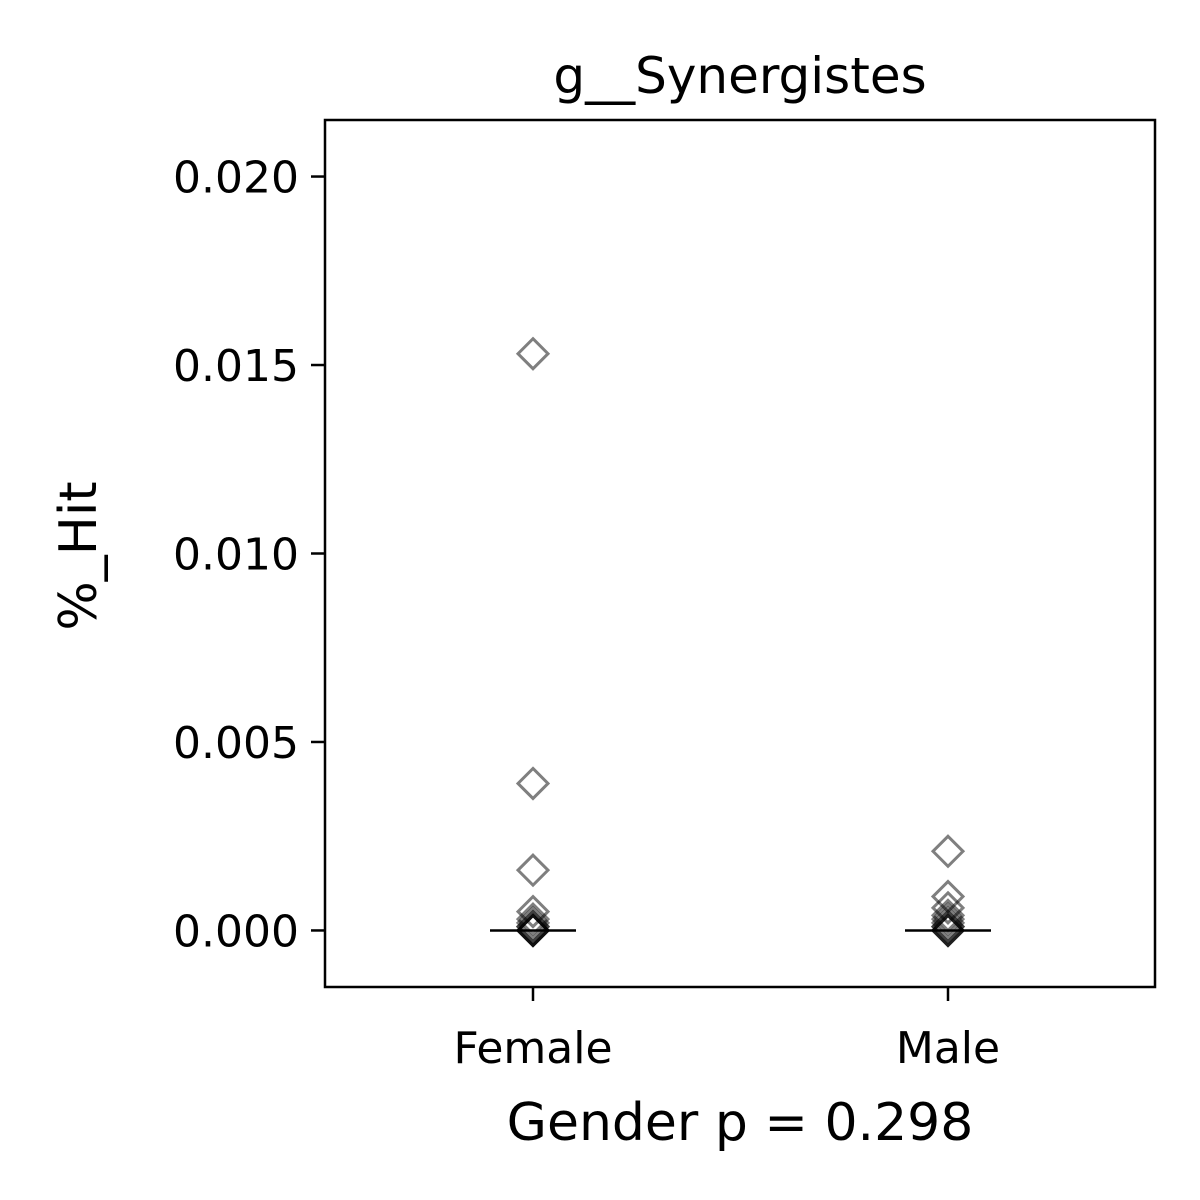 This screenshot has height=1200, width=1200. Describe the element at coordinates (532, 1048) in the screenshot. I see `x-tick-label: Female` at that location.